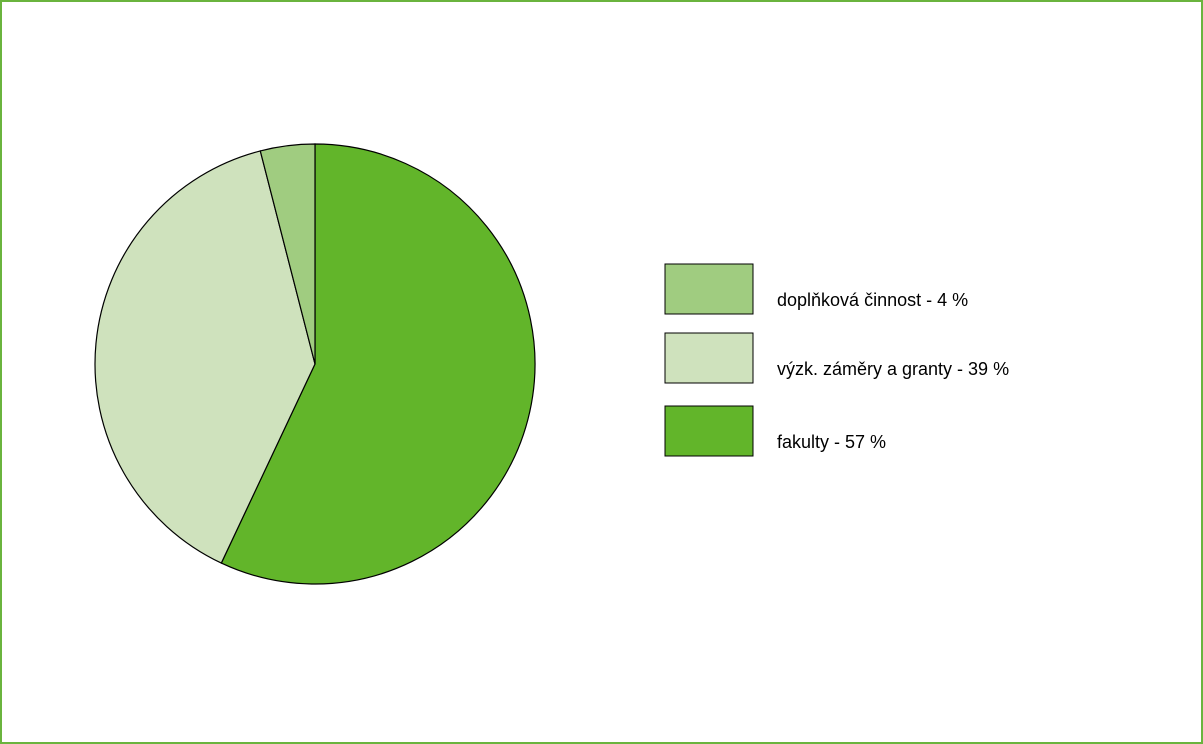 The image size is (1203, 744). What do you see at coordinates (893, 369) in the screenshot?
I see `legend-label: výzk. záměry a granty - 39 %` at bounding box center [893, 369].